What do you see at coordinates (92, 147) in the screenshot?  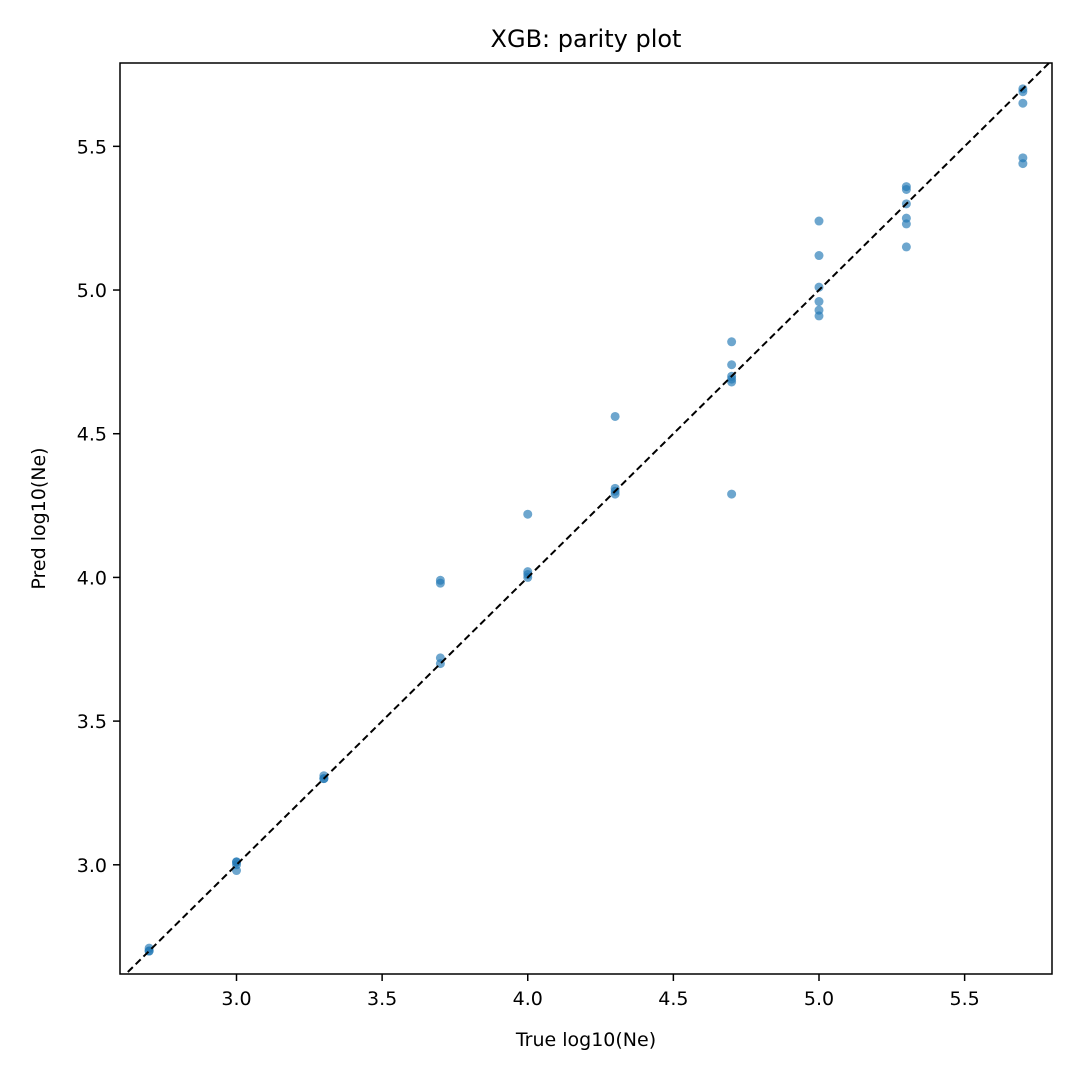 I see `y-tick-label: 5.5` at bounding box center [92, 147].